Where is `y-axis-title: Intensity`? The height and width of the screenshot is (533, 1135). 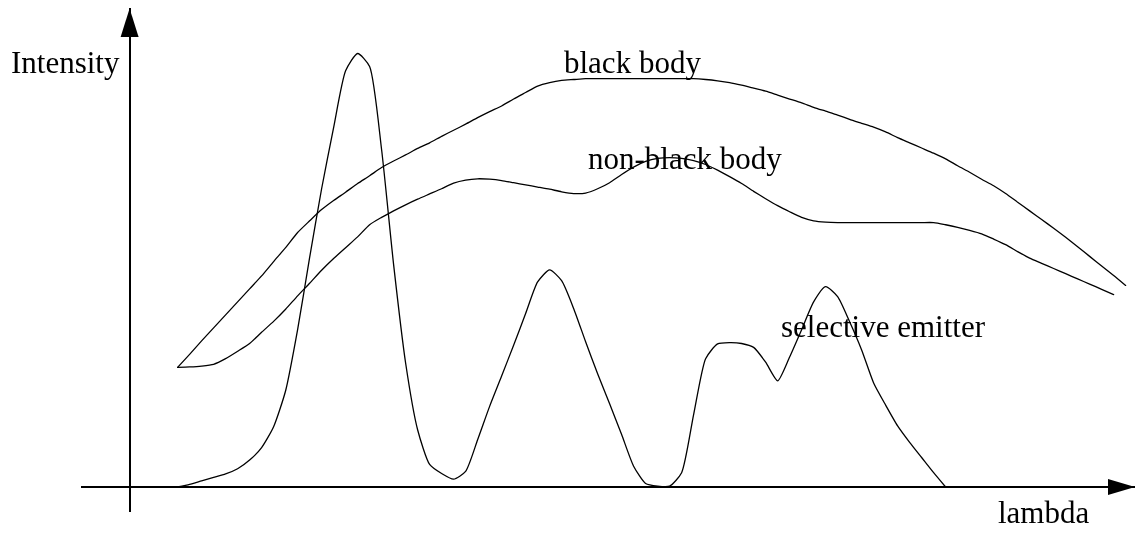 y-axis-title: Intensity is located at coordinates (65, 62).